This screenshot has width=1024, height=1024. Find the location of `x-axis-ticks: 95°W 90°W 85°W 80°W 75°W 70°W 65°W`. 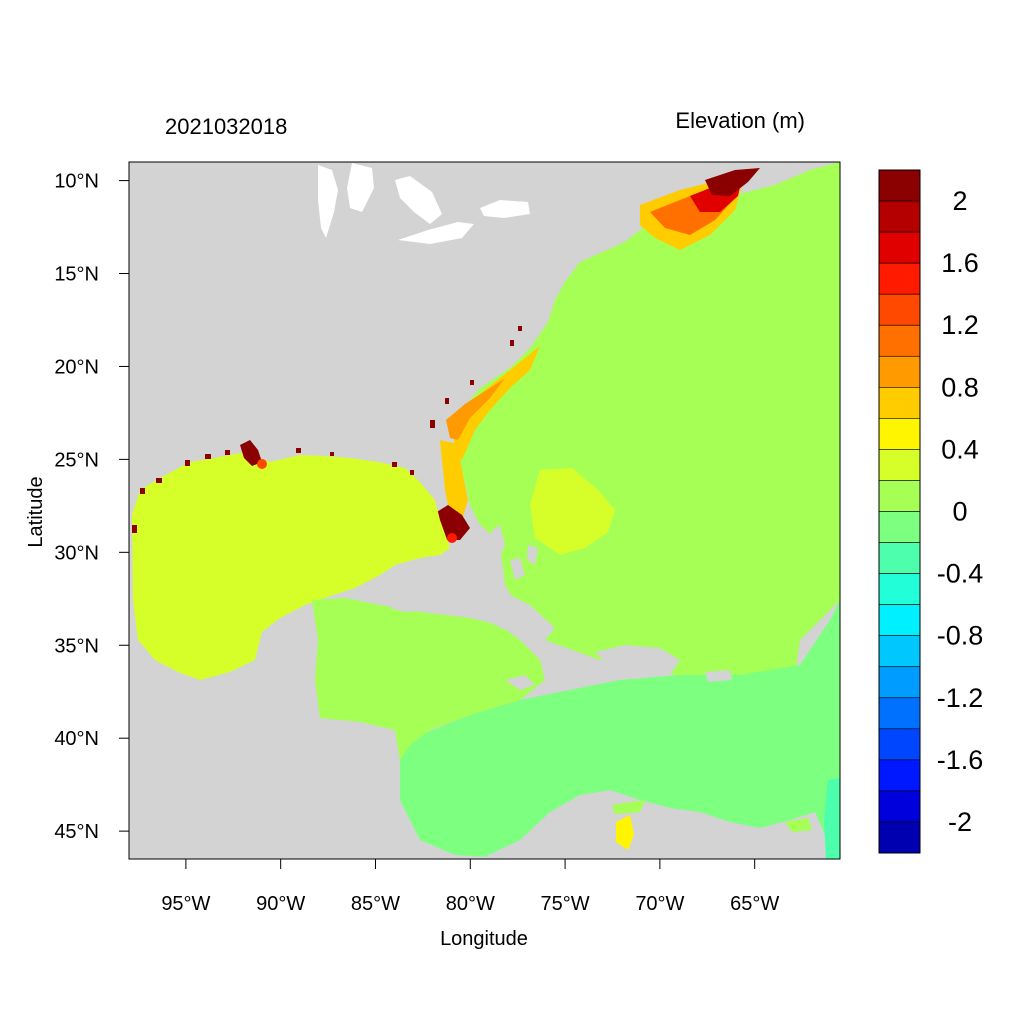

x-axis-ticks: 95°W 90°W 85°W 80°W 75°W 70°W 65°W is located at coordinates (470, 887).